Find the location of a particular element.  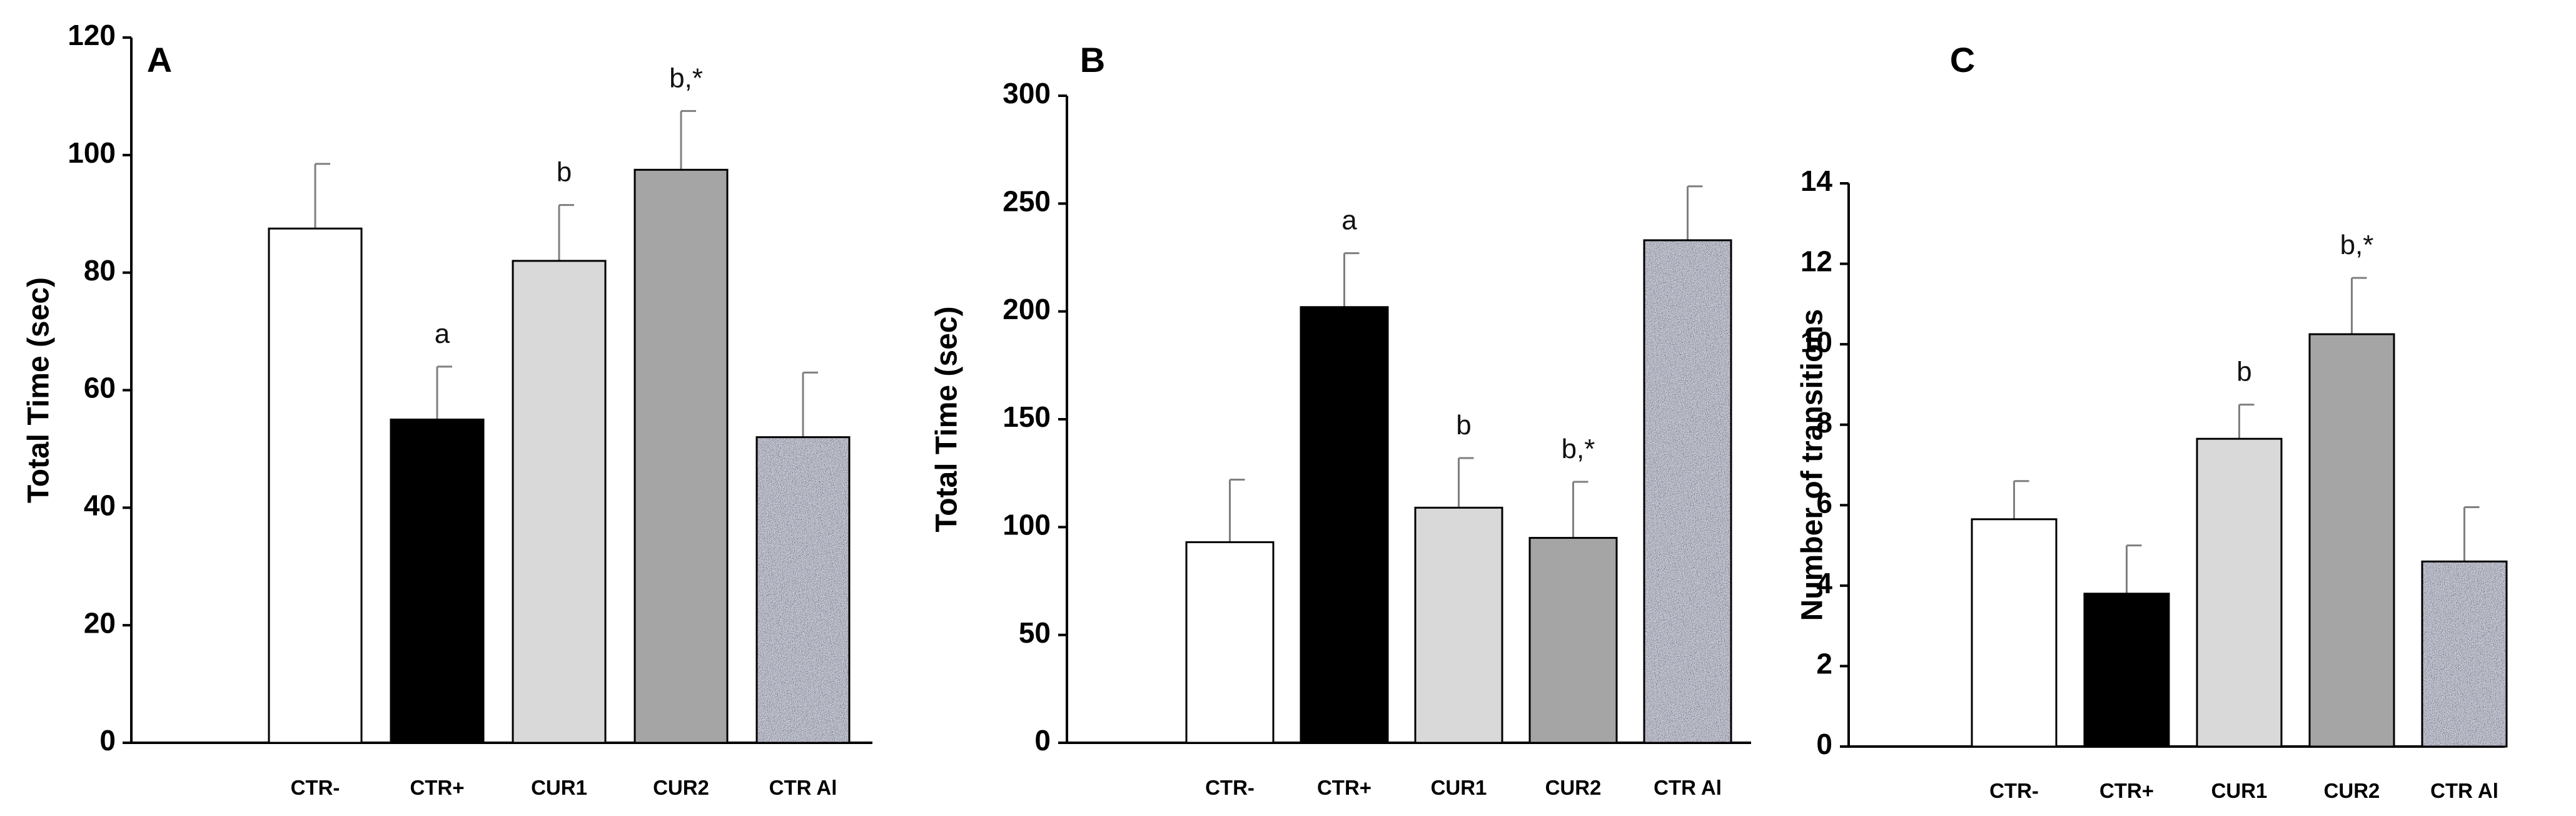

y-tick-label: 2 is located at coordinates (1824, 664).